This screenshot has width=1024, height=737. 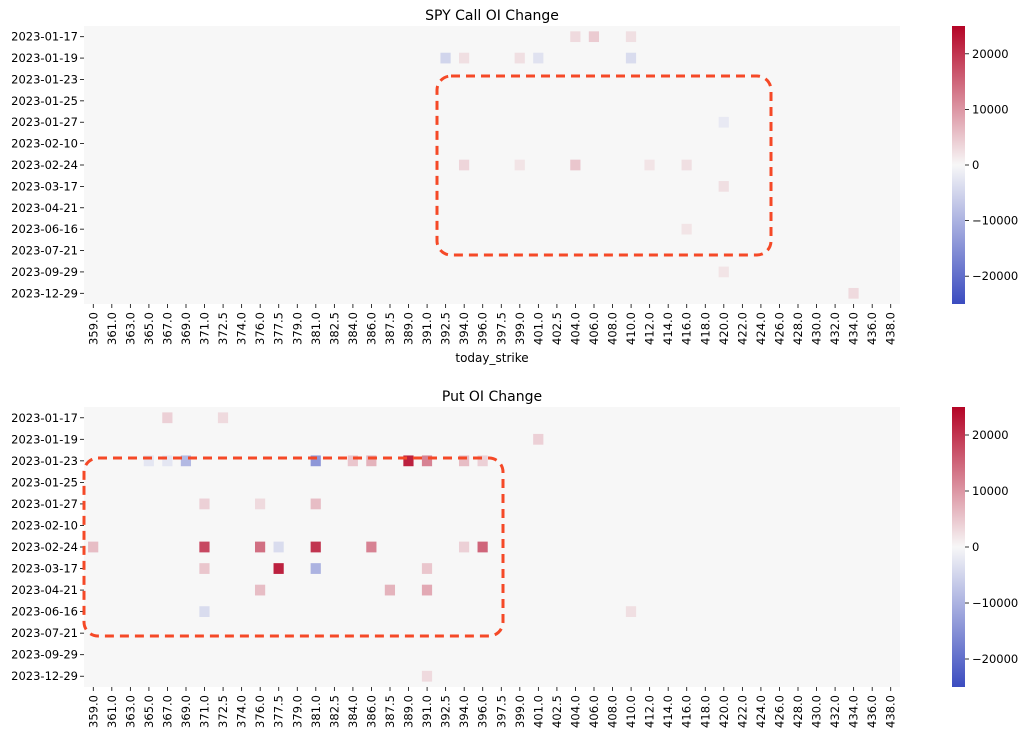 What do you see at coordinates (492, 397) in the screenshot?
I see `chart-title: Put OI Change` at bounding box center [492, 397].